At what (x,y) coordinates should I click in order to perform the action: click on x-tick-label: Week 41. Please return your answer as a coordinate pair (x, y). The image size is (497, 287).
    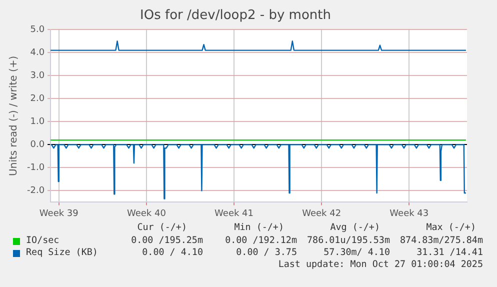
    Looking at the image, I should click on (234, 213).